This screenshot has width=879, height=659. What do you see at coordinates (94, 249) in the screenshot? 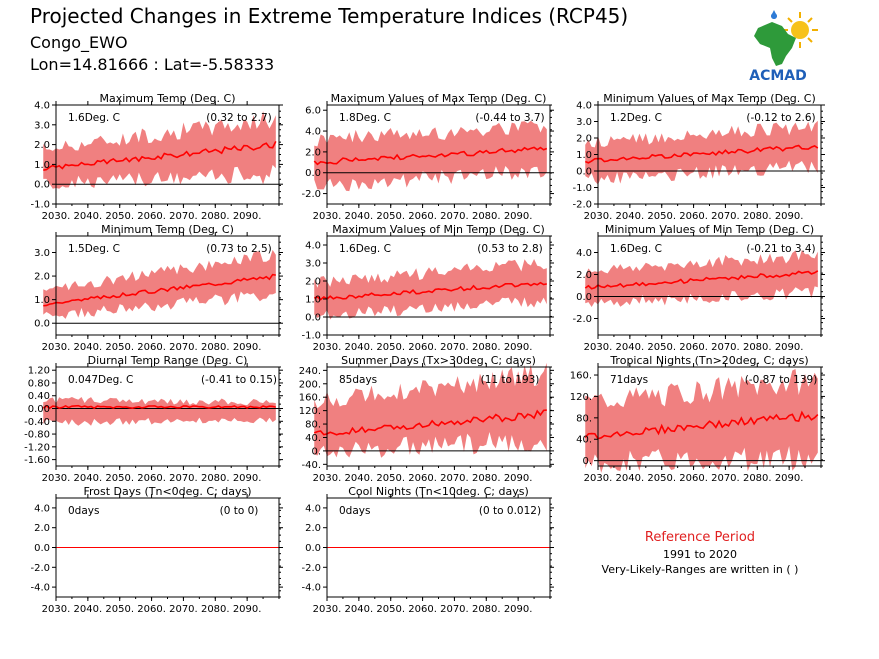
I see `value-label: 1.5Deg. C` at bounding box center [94, 249].